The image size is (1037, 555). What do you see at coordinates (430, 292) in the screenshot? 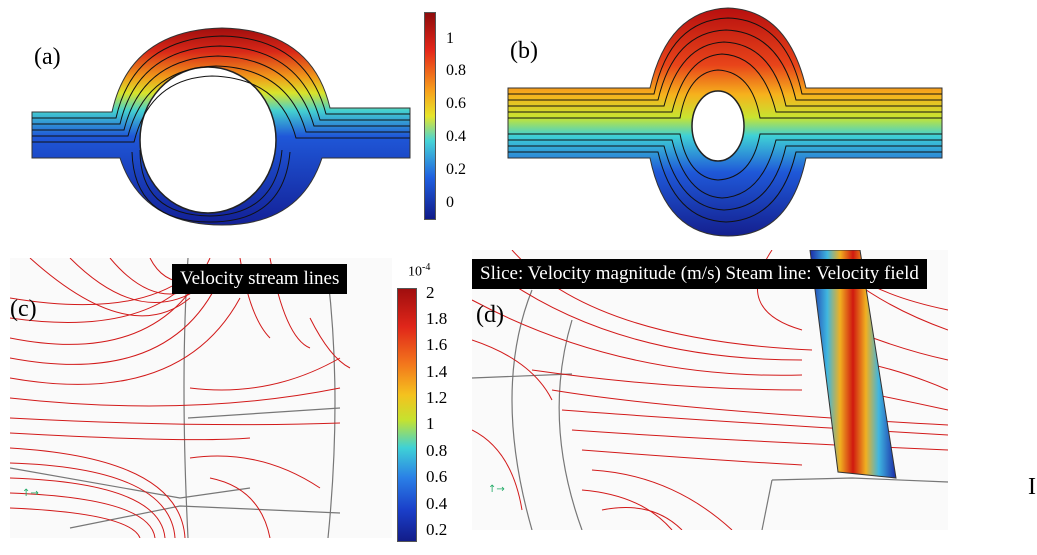
I see `colorbar-c-tick: 2` at bounding box center [430, 292].